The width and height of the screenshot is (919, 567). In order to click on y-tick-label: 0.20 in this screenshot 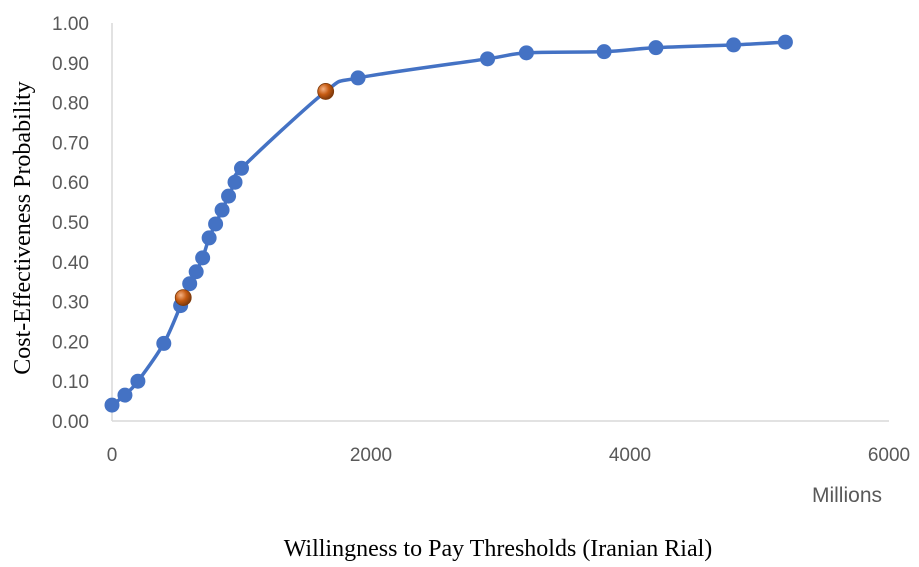, I will do `click(70, 342)`.